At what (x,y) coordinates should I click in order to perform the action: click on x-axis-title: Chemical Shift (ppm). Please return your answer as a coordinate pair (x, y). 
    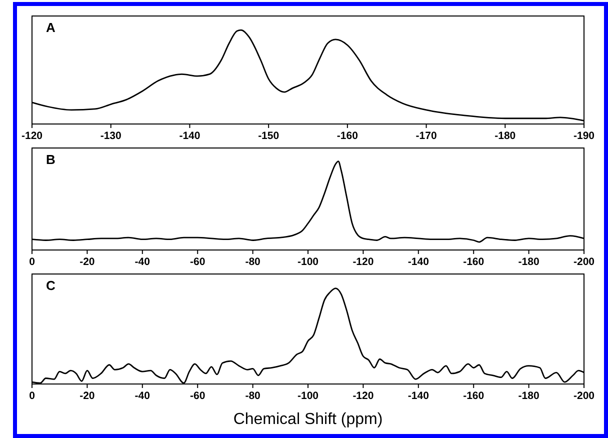
    Looking at the image, I should click on (308, 419).